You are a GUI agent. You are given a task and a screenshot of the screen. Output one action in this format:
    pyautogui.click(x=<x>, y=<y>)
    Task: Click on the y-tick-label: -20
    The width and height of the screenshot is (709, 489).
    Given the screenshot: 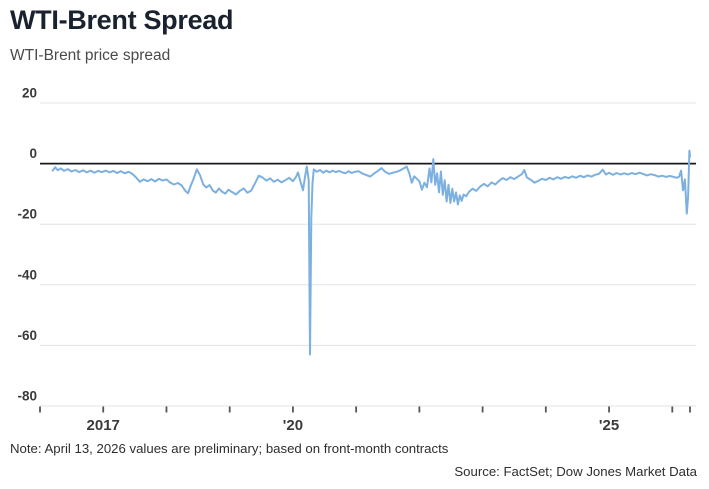 What is the action you would take?
    pyautogui.click(x=27, y=214)
    